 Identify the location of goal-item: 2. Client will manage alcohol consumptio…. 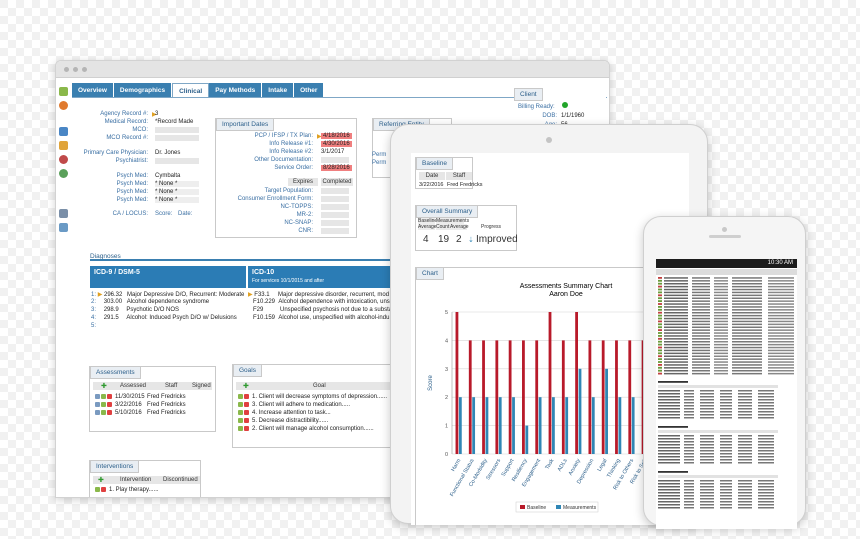
(313, 429).